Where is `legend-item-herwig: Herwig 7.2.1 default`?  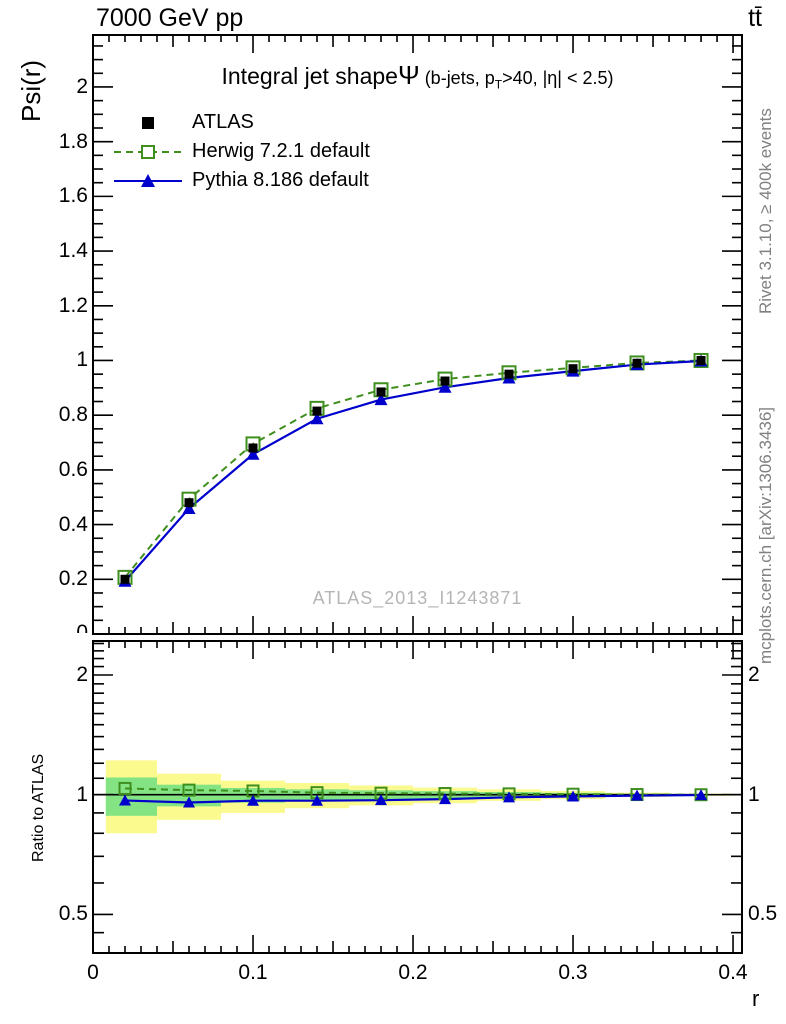 legend-item-herwig: Herwig 7.2.1 default is located at coordinates (241, 151).